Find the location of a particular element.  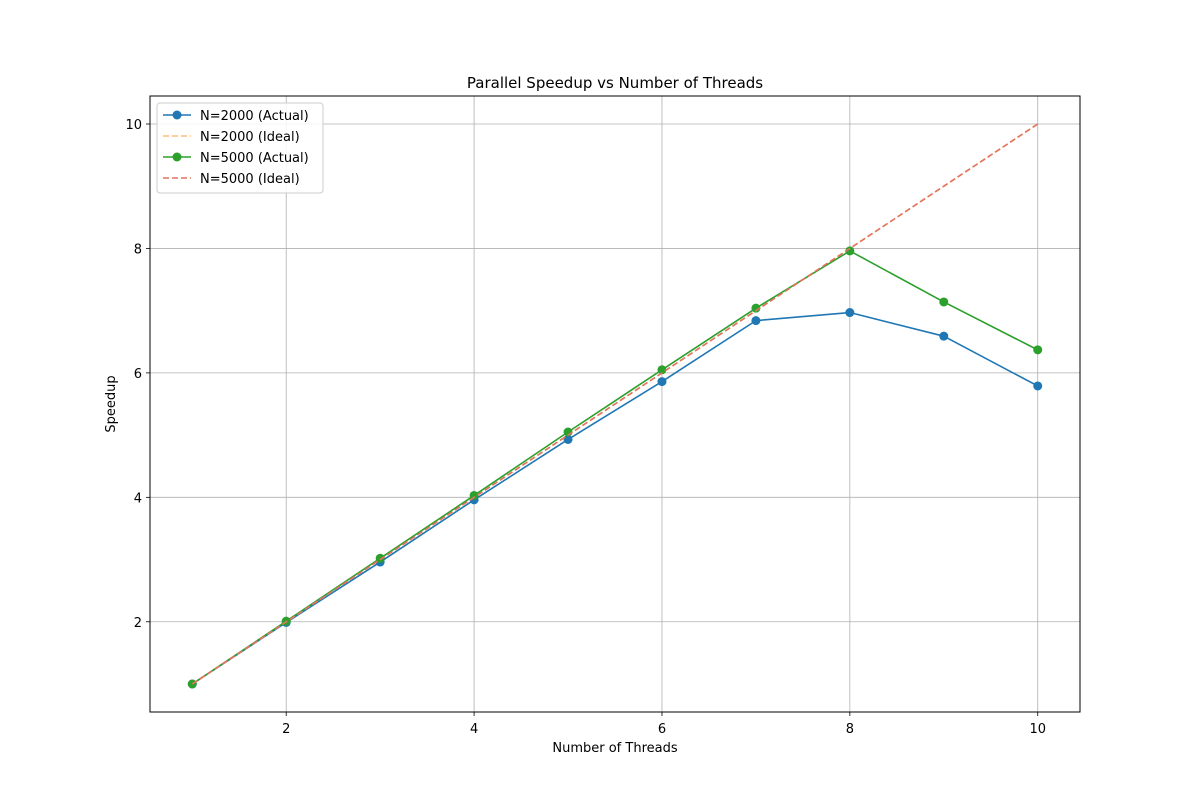

x-tick-label: 6 is located at coordinates (662, 729).